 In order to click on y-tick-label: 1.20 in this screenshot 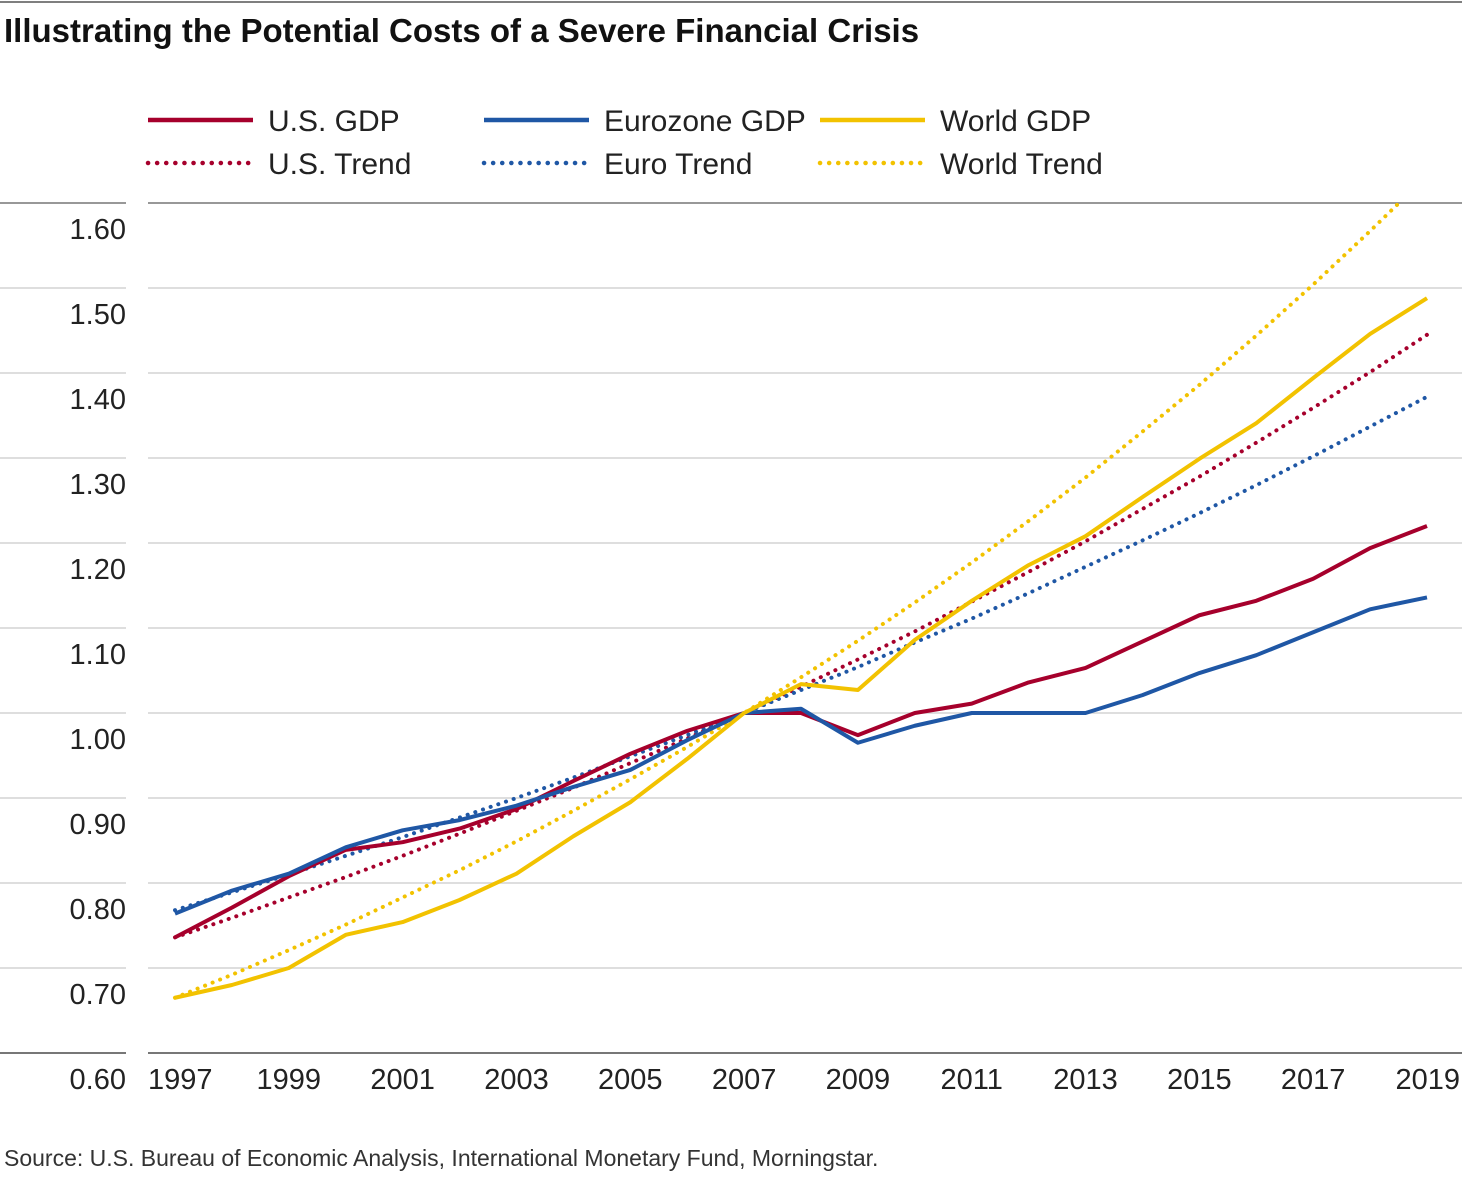, I will do `click(98, 570)`.